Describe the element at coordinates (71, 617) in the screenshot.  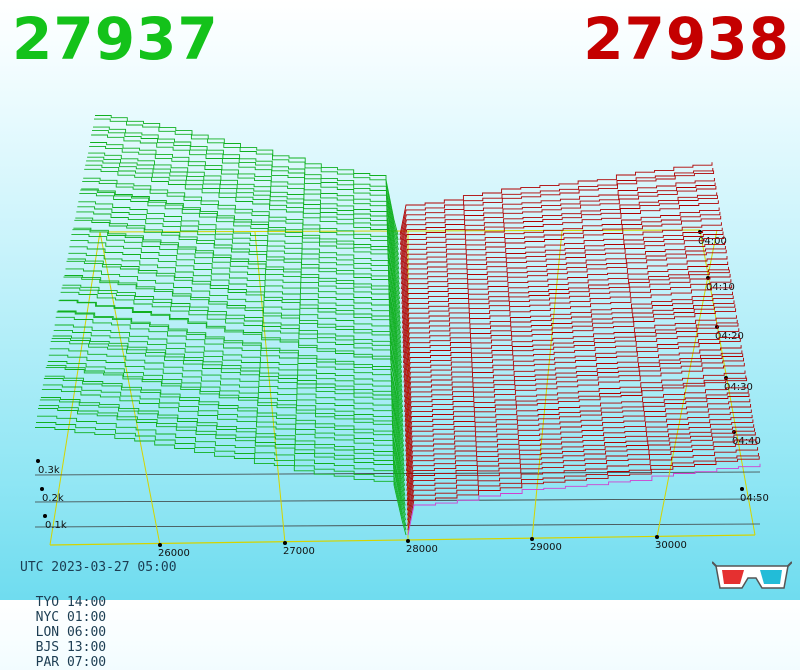
I see `clock-nyc: NYC 01:00` at that location.